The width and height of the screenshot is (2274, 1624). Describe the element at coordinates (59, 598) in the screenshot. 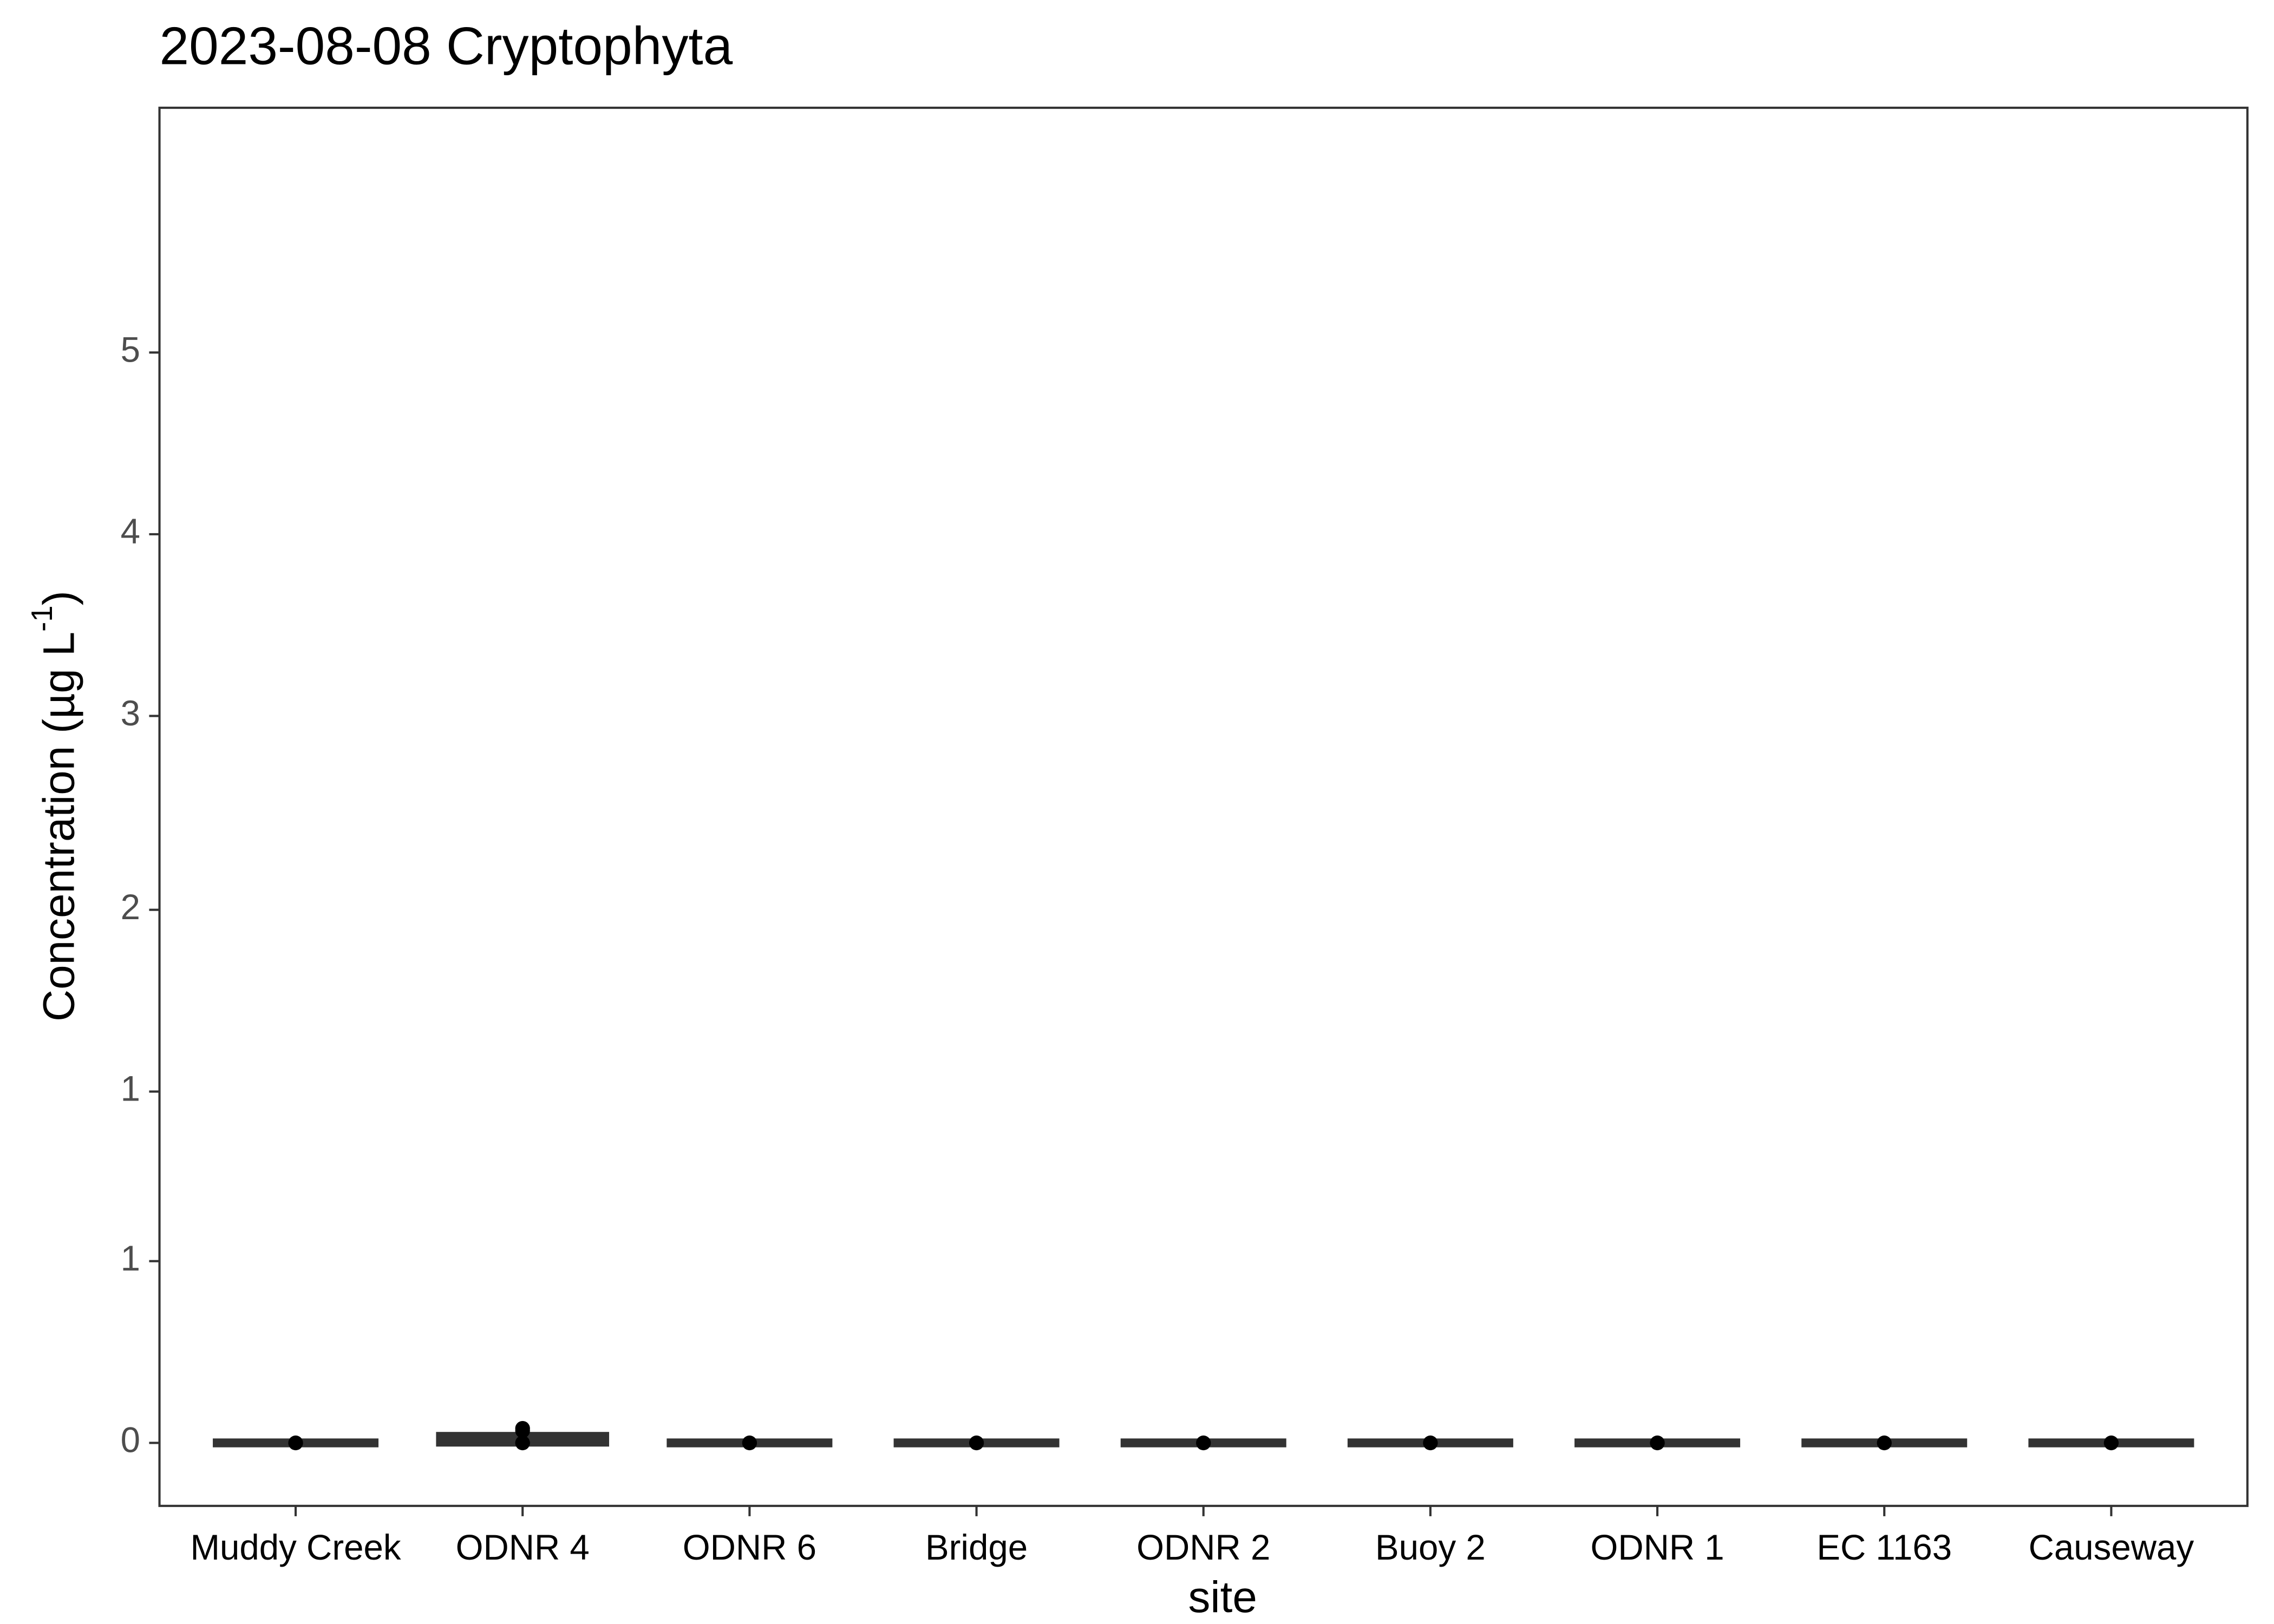

I see `y-axis-label-end: )` at that location.